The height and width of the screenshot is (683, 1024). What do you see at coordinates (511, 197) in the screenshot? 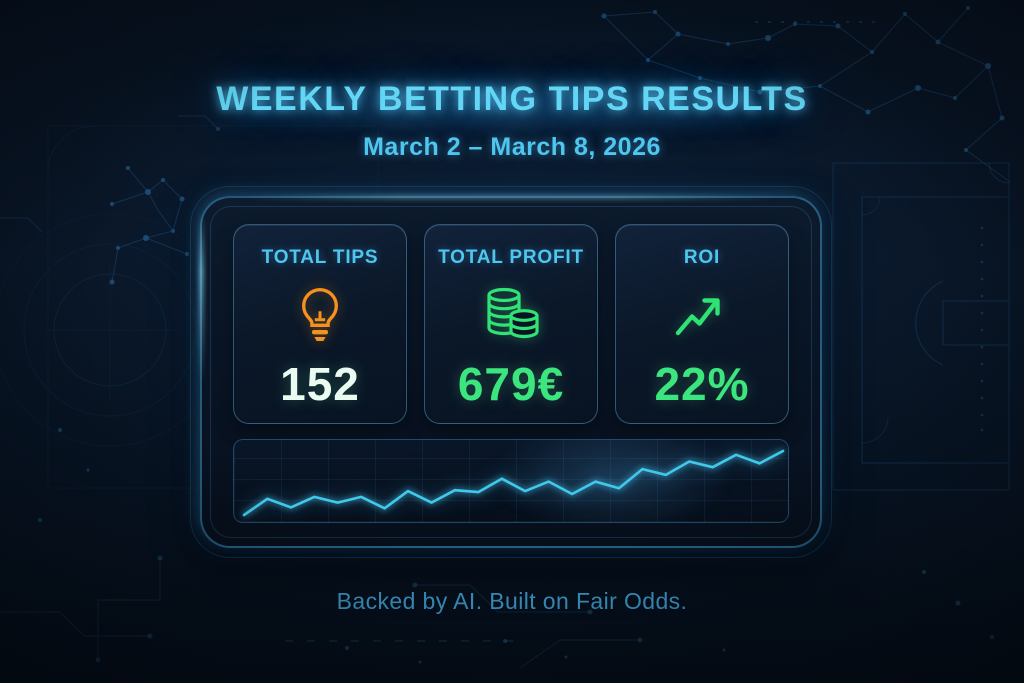
I see `panel-edge-glow-top` at bounding box center [511, 197].